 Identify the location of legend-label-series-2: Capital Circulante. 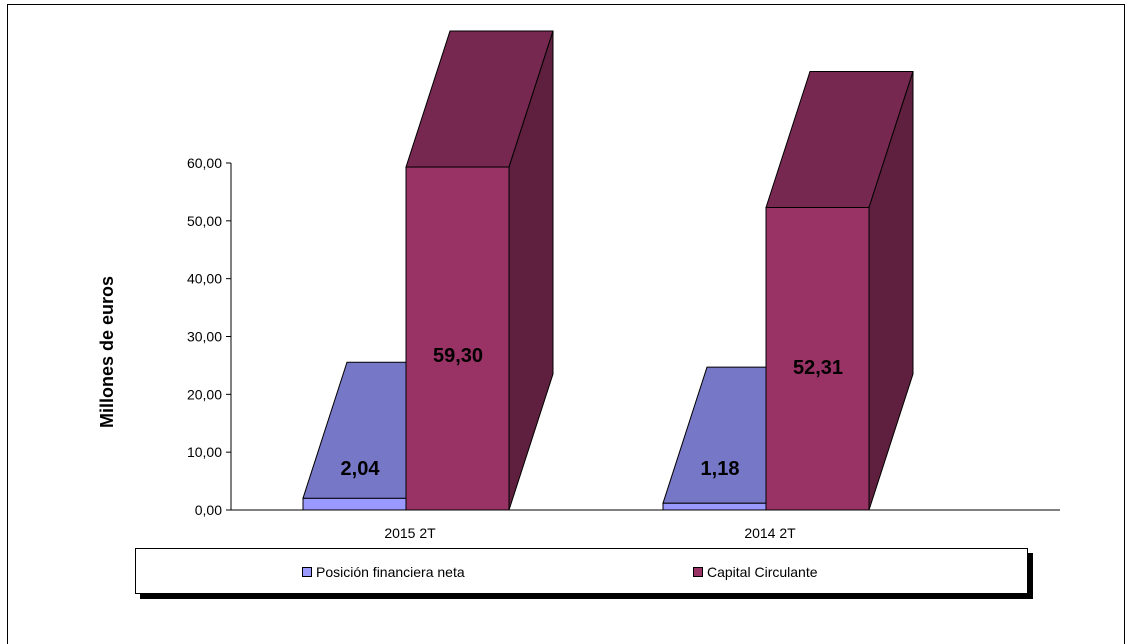
(762, 572).